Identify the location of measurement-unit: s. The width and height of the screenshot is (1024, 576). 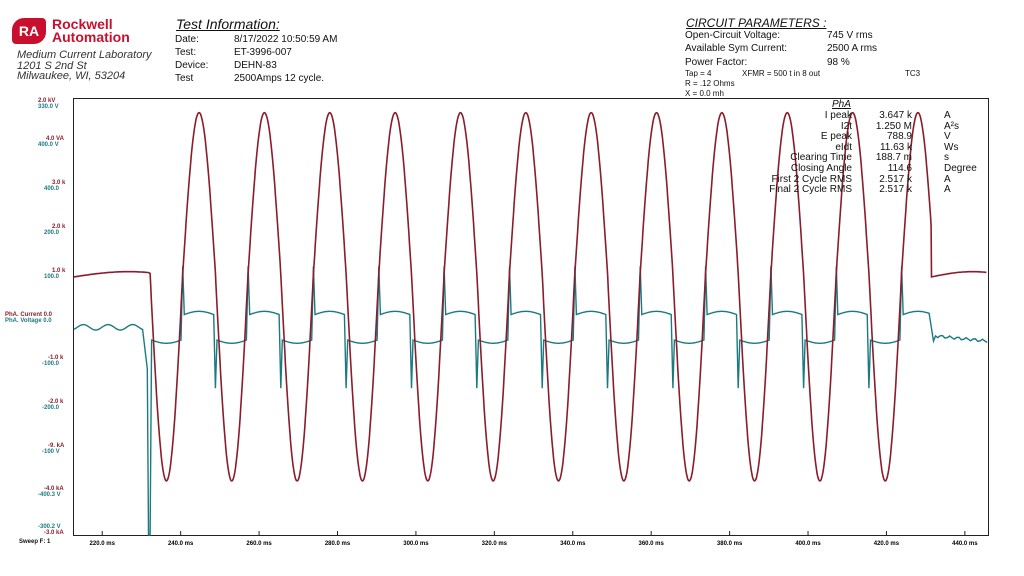
(946, 158).